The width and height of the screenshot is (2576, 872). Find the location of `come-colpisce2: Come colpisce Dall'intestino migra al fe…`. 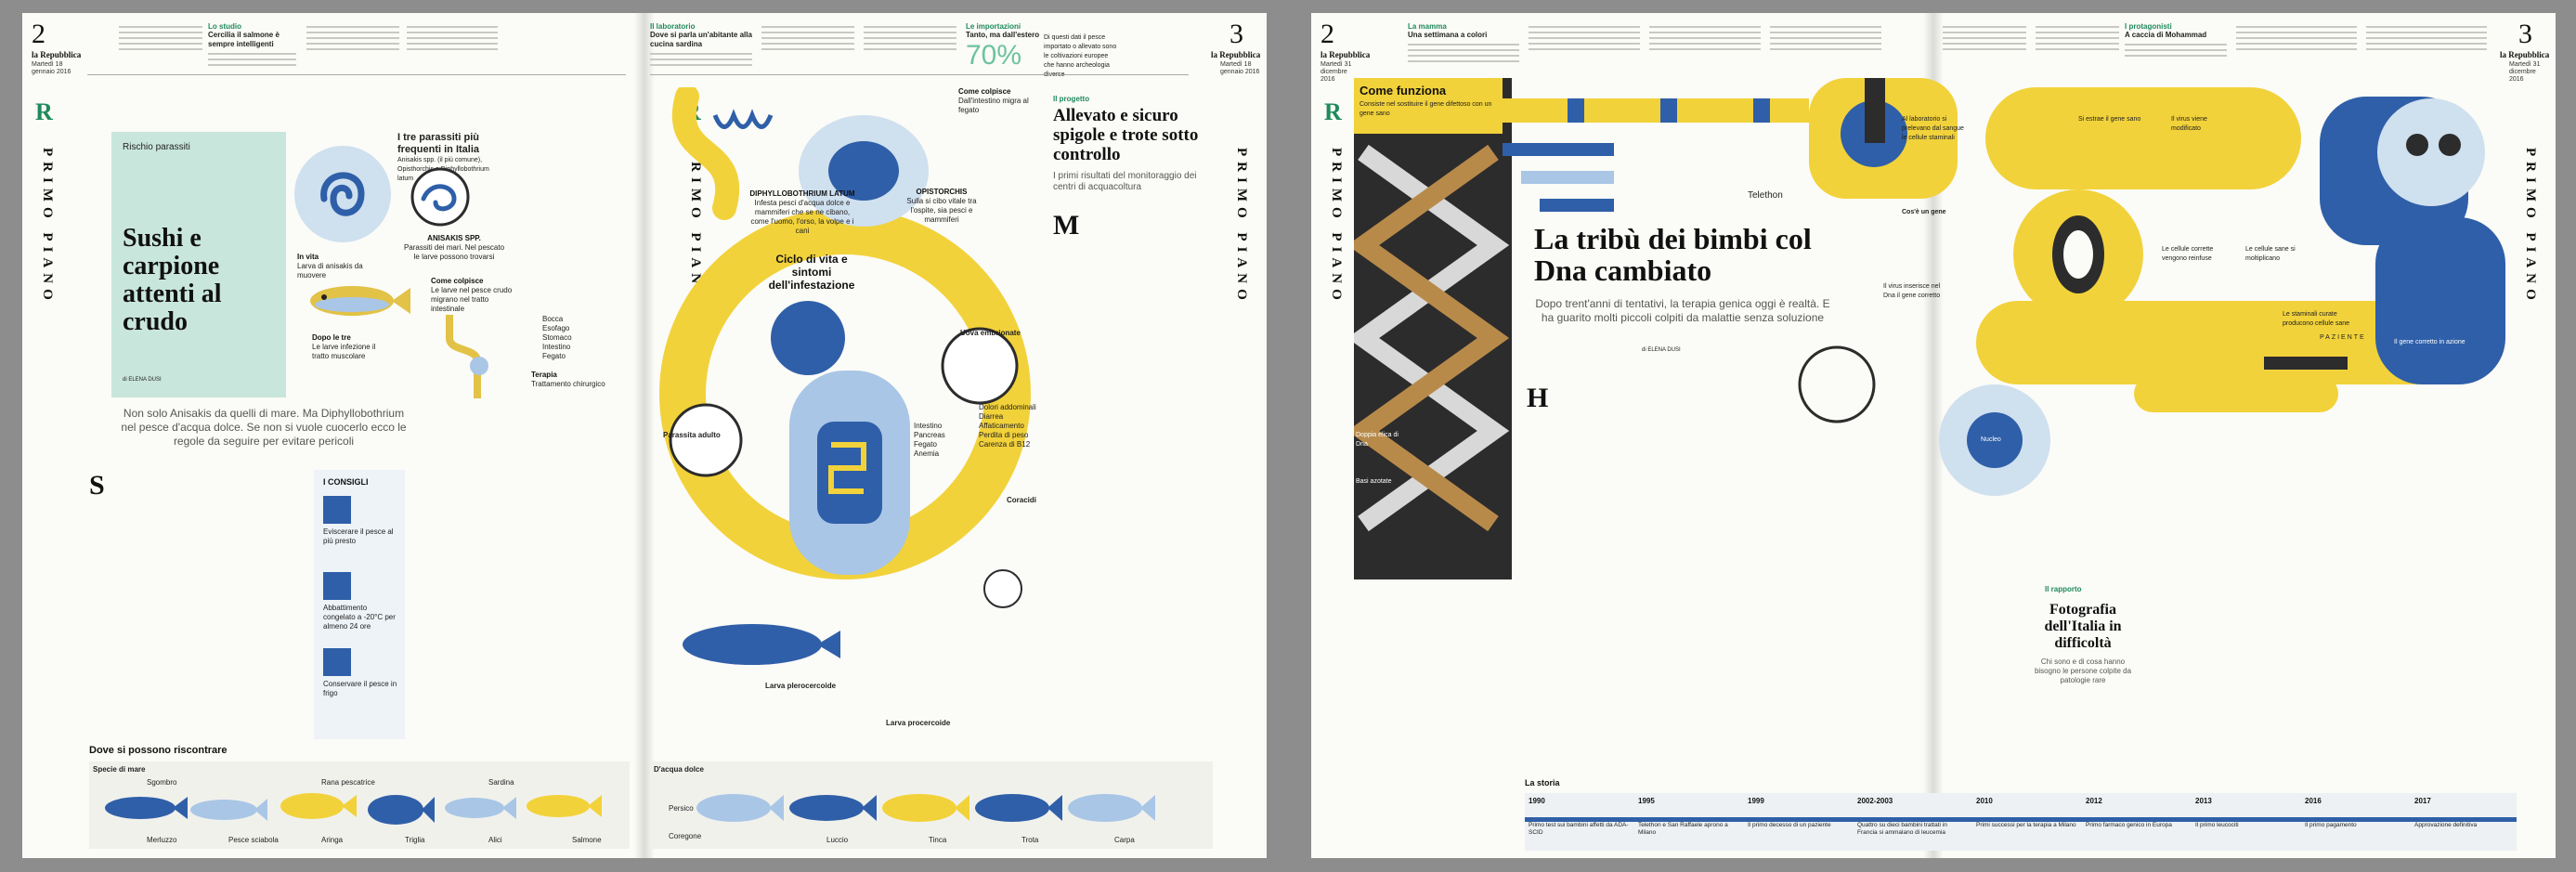

come-colpisce2: Come colpisce Dall'intestino migra al fe… is located at coordinates (1000, 101).